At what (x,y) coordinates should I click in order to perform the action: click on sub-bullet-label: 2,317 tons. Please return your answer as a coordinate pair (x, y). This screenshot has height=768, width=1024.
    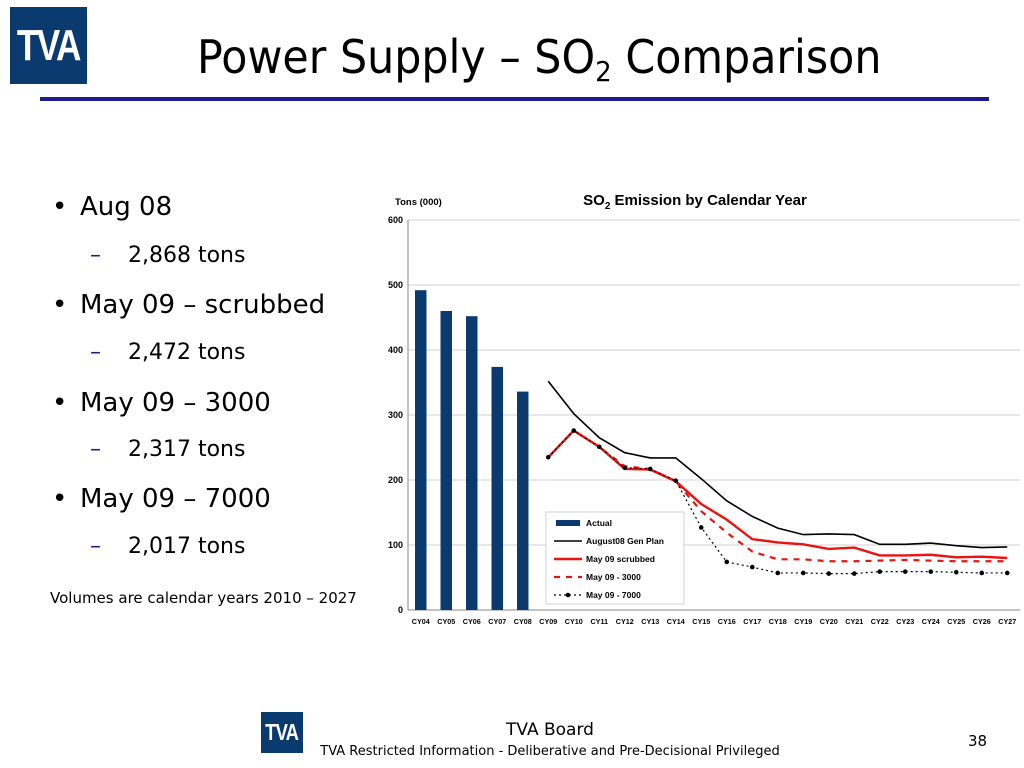
    Looking at the image, I should click on (187, 449).